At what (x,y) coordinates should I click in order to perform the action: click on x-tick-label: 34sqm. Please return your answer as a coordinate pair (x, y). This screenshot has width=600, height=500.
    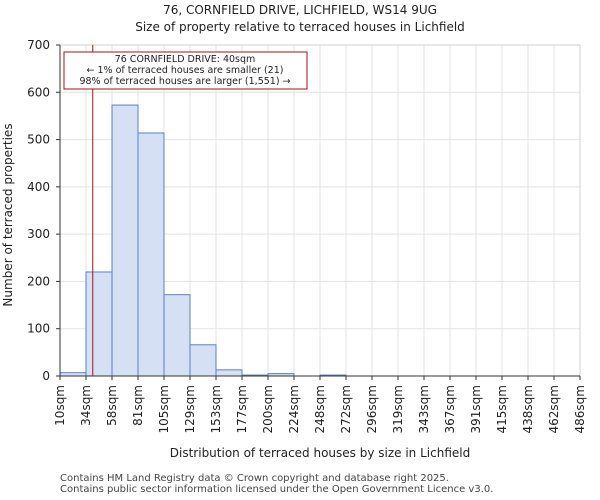
    Looking at the image, I should click on (86, 405).